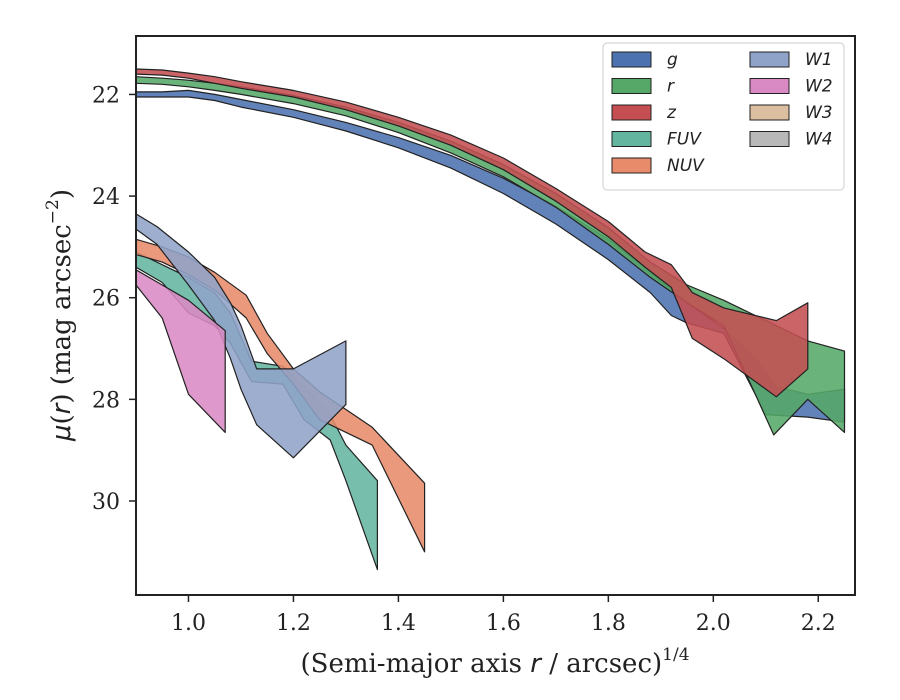 The image size is (900, 700). What do you see at coordinates (631, 86) in the screenshot?
I see `legend-swatch-r` at bounding box center [631, 86].